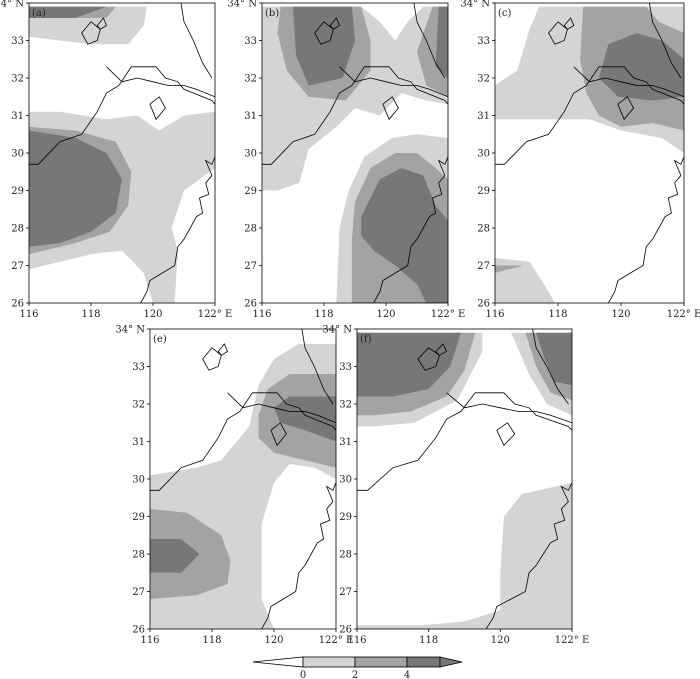 The image size is (700, 679). What do you see at coordinates (505, 13) in the screenshot?
I see `panel-label: (c)` at bounding box center [505, 13].